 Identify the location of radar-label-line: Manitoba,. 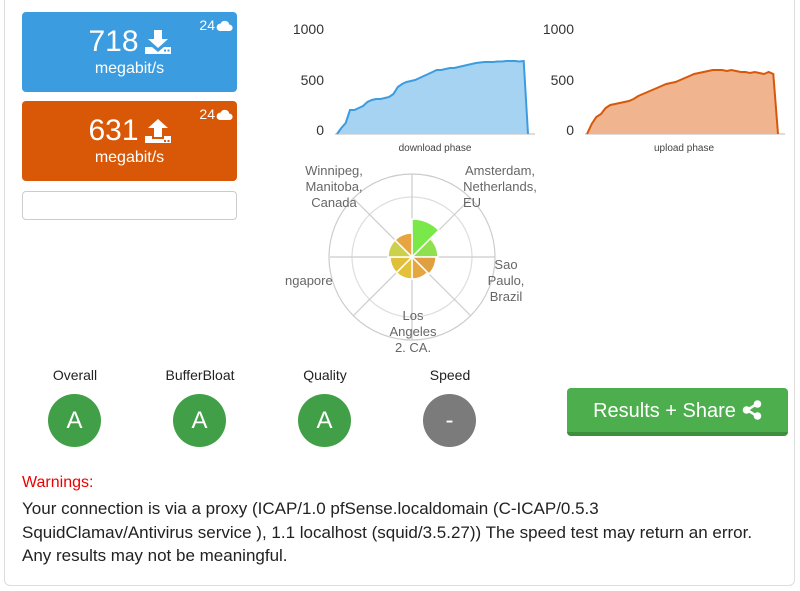
(334, 186).